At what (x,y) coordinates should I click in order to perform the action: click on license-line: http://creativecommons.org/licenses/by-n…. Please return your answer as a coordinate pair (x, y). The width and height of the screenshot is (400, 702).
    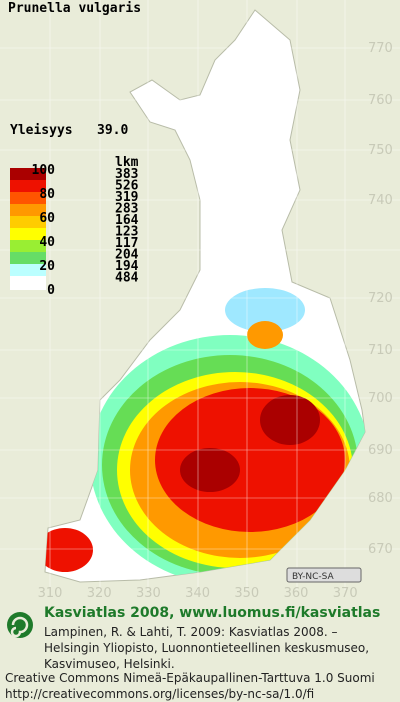
    Looking at the image, I should click on (159, 694).